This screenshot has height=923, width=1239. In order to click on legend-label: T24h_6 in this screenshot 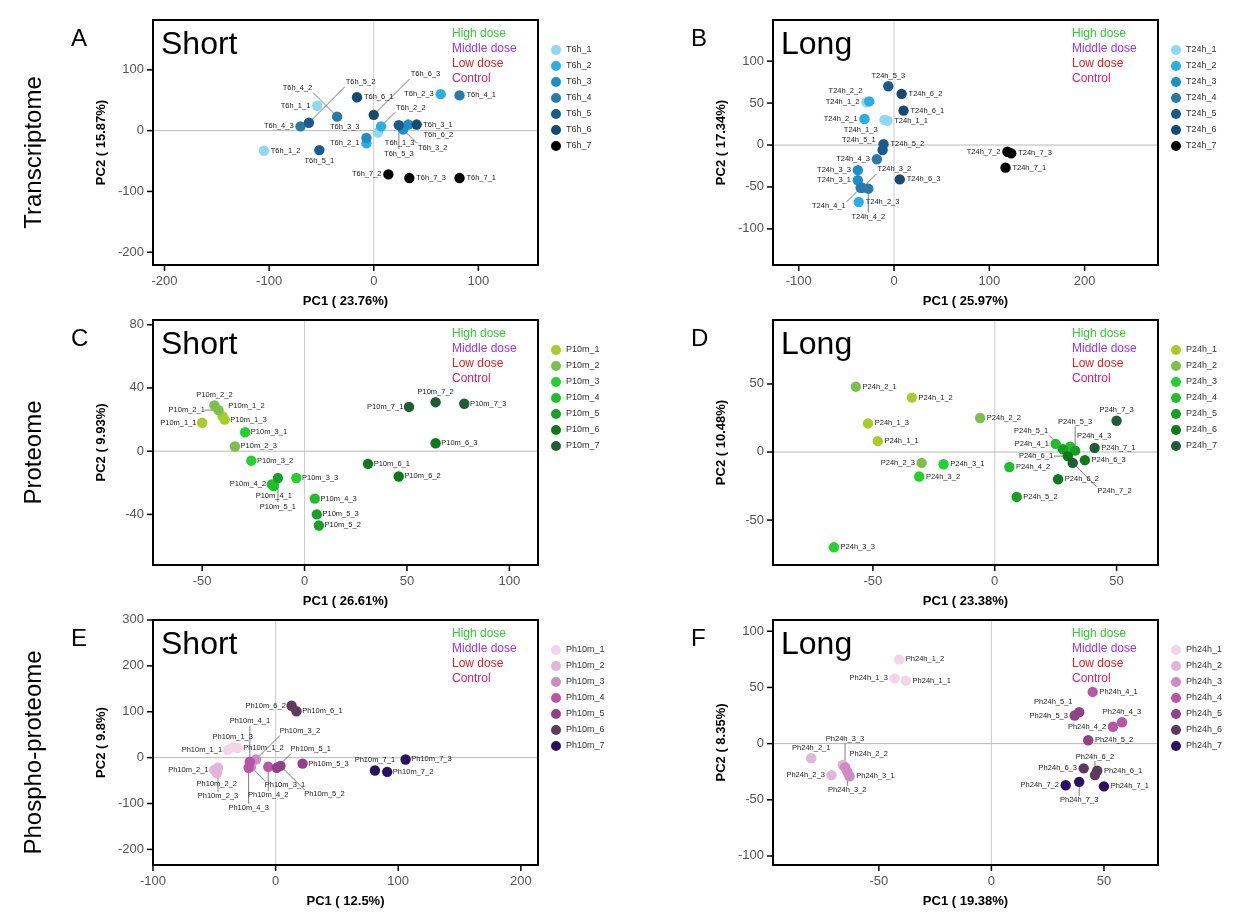, I will do `click(1201, 129)`.